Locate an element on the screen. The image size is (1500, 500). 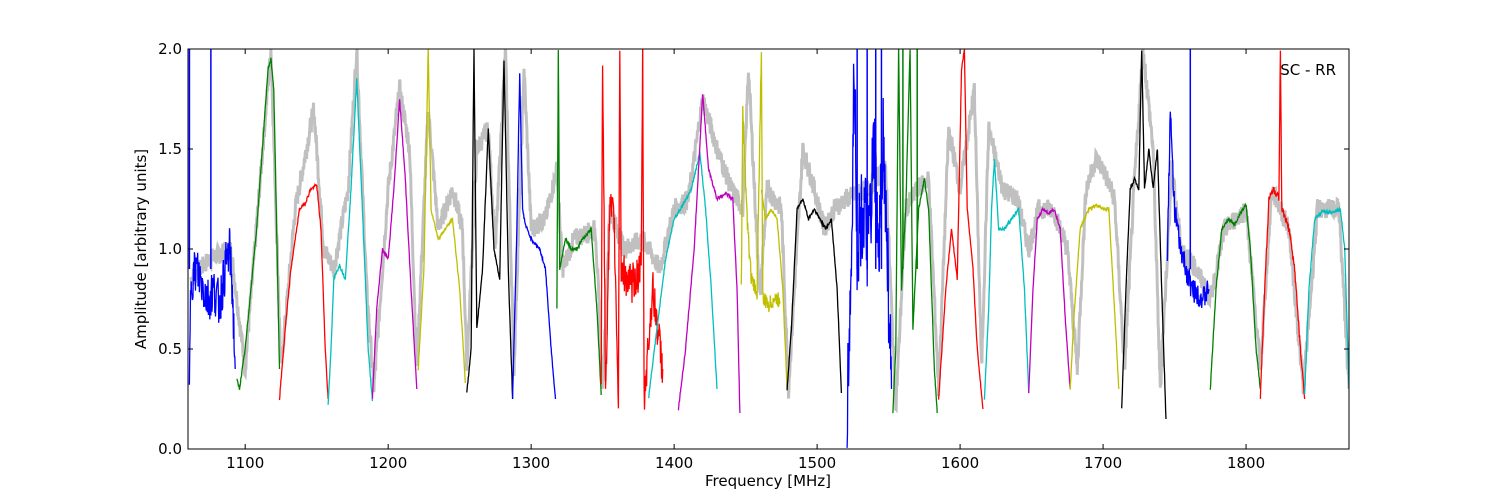
x-tick-label: 1500 is located at coordinates (817, 463).